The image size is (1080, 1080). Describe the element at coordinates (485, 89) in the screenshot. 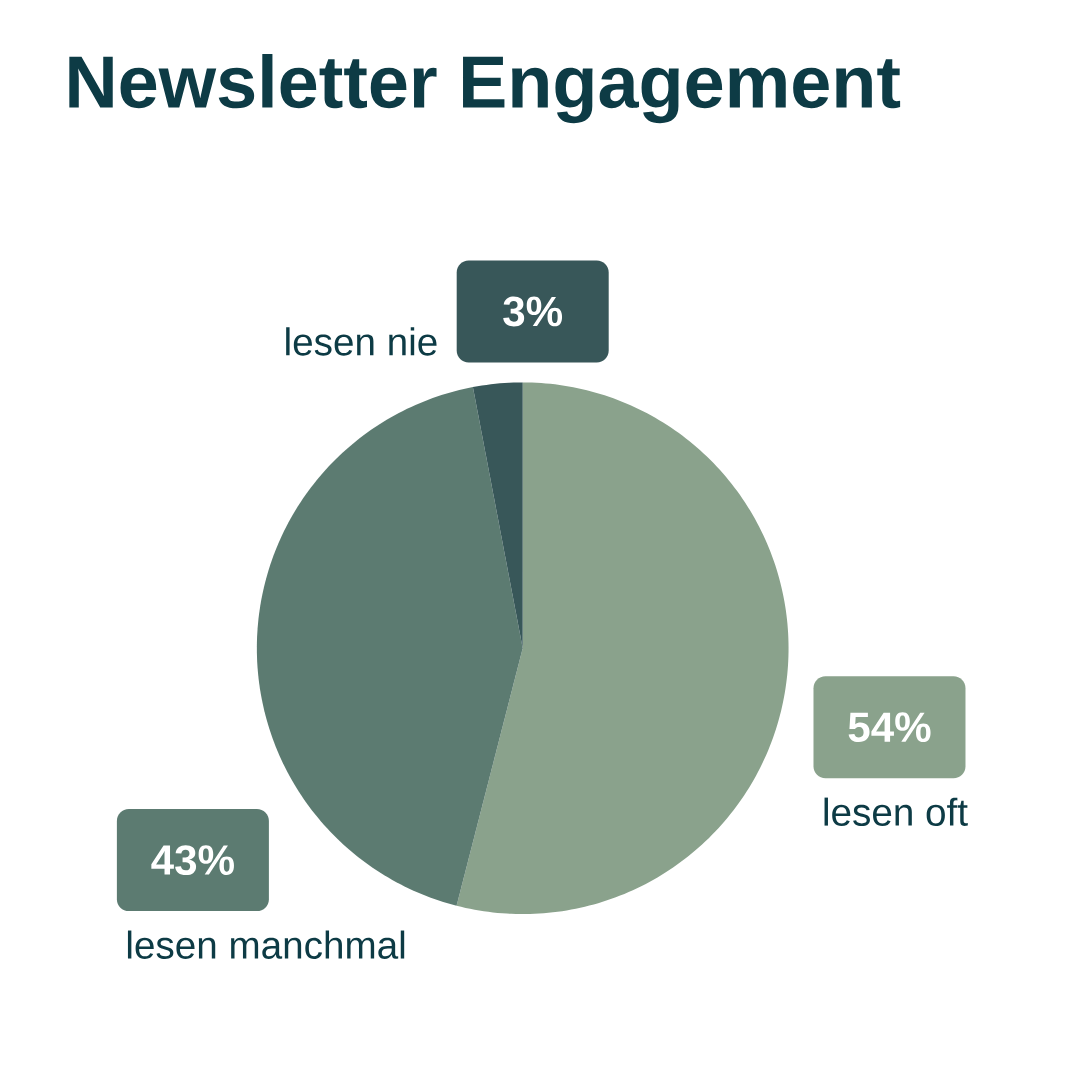

I see `chart-title: Newsletter Engagement` at that location.